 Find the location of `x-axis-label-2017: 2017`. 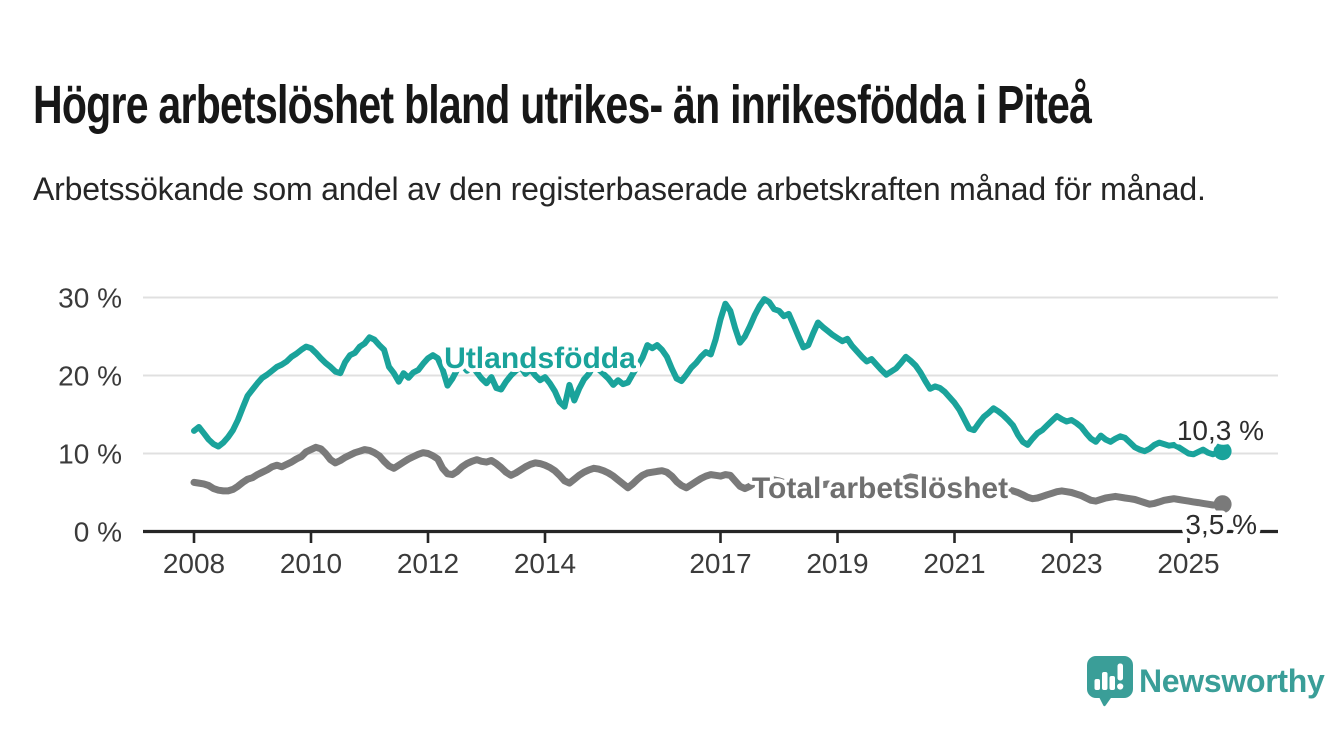

x-axis-label-2017: 2017 is located at coordinates (720, 563).